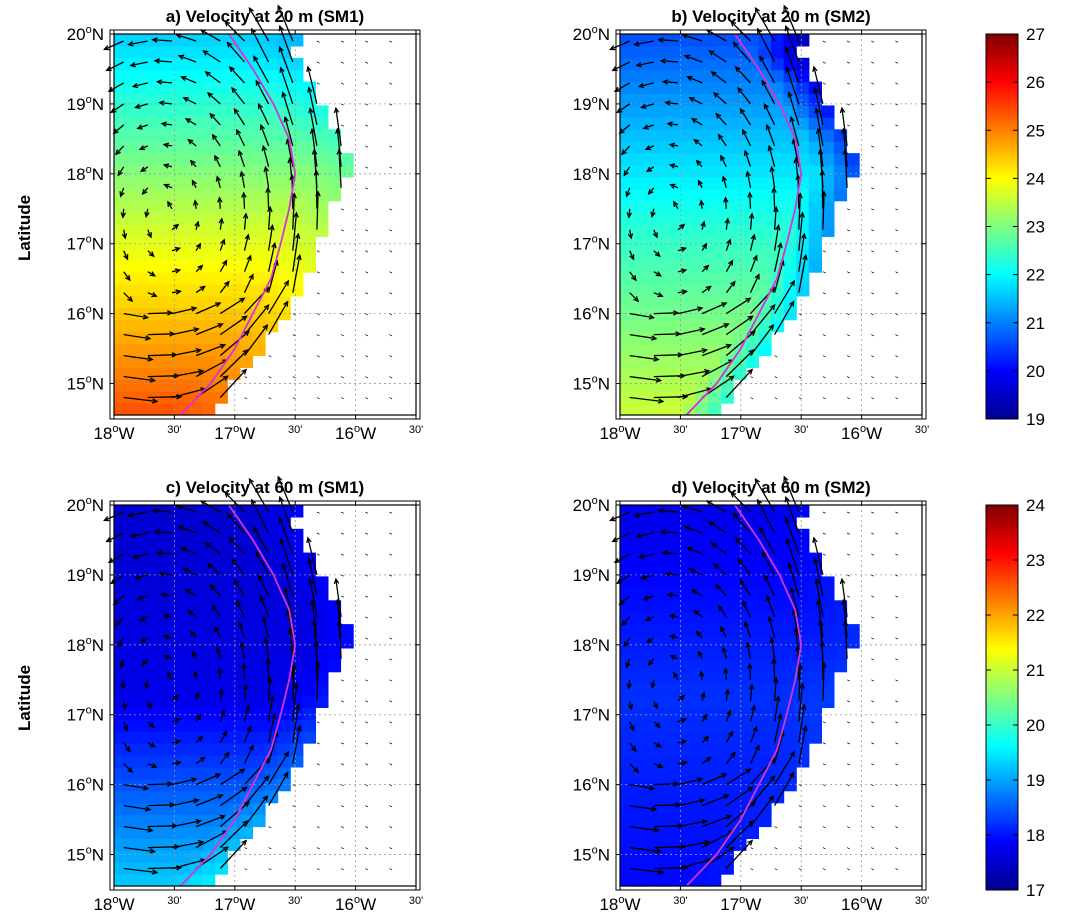 The height and width of the screenshot is (921, 1075). What do you see at coordinates (85, 575) in the screenshot?
I see `y-tick-label: 19oN` at bounding box center [85, 575].